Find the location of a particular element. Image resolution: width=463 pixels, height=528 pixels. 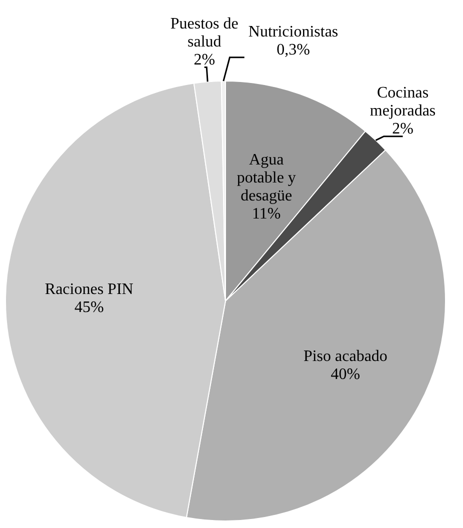

data-label: 40% is located at coordinates (345, 375).